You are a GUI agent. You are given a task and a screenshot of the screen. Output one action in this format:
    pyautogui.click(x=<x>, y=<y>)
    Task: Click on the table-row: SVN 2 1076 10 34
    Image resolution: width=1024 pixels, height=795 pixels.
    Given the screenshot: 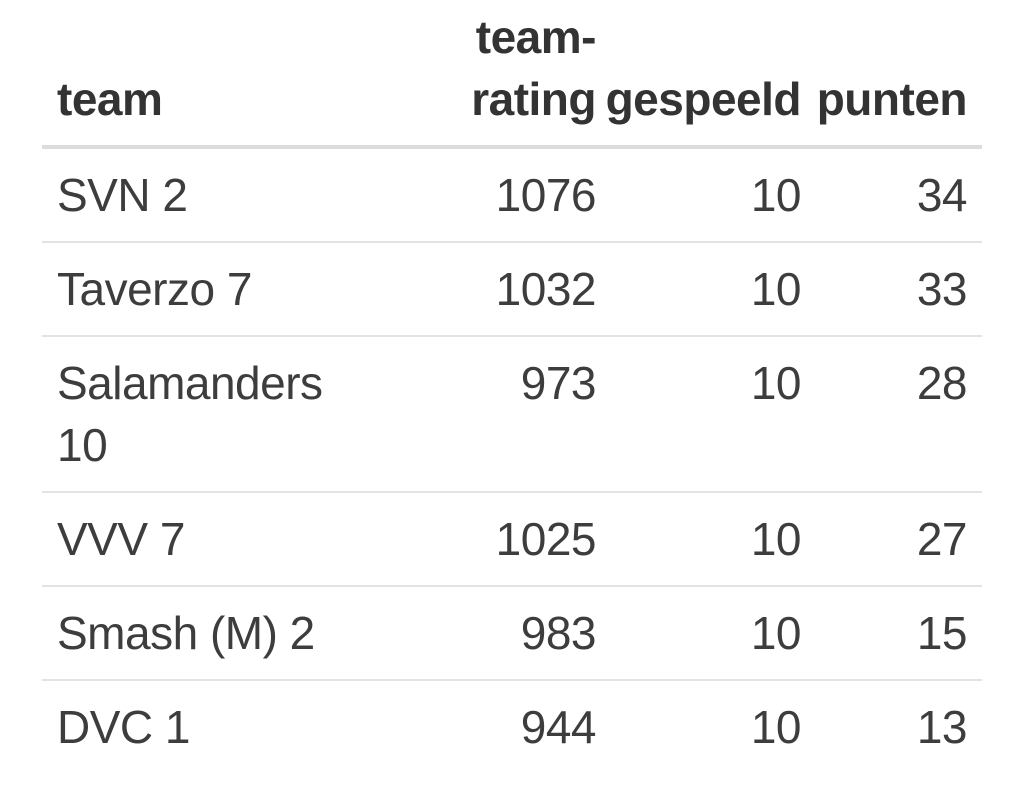 What is the action you would take?
    pyautogui.click(x=512, y=195)
    